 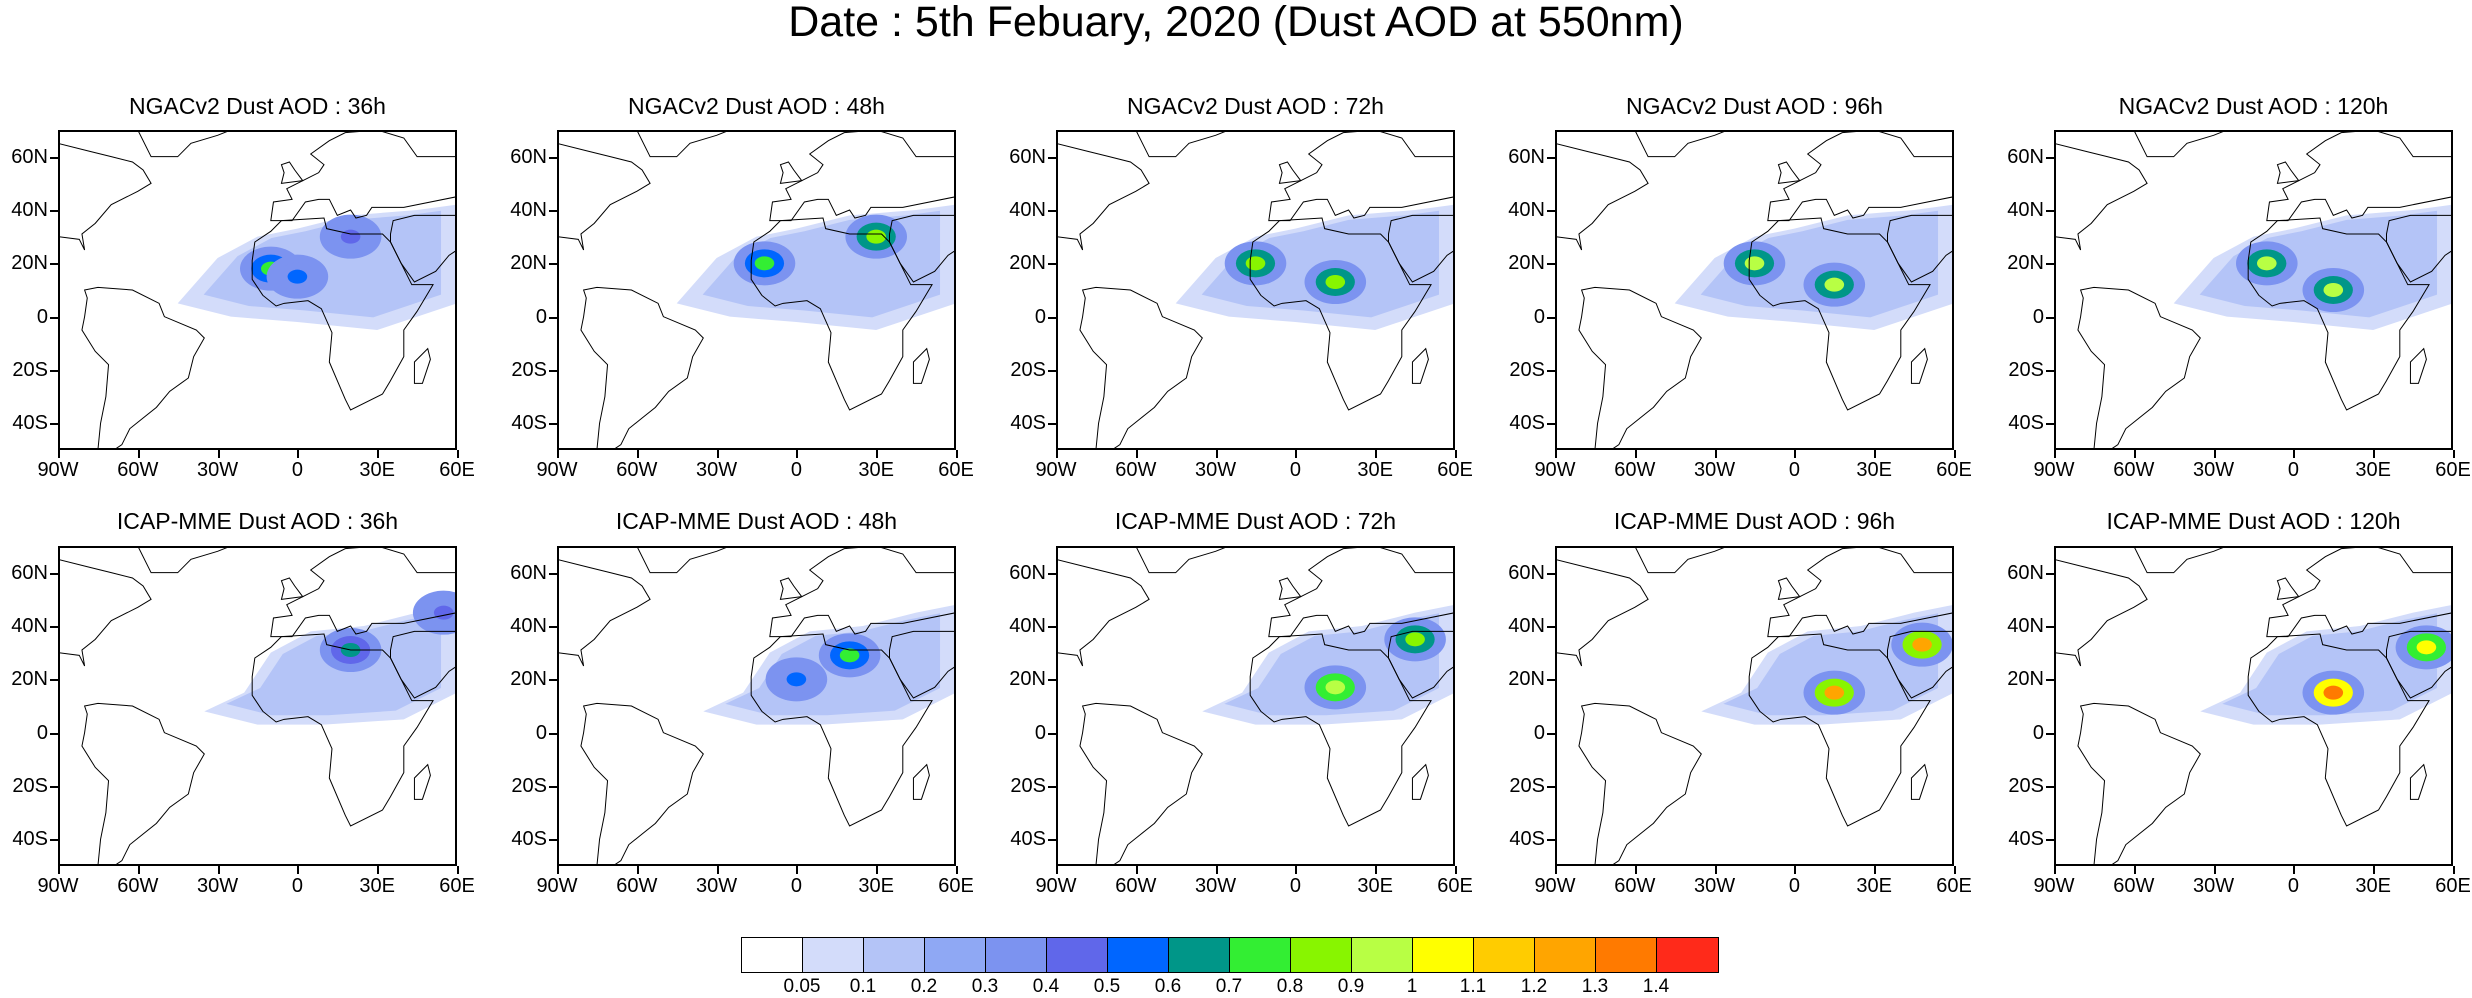 I want to click on panel-title: ICAP-MME Dust AOD : 120h, so click(x=2253, y=521).